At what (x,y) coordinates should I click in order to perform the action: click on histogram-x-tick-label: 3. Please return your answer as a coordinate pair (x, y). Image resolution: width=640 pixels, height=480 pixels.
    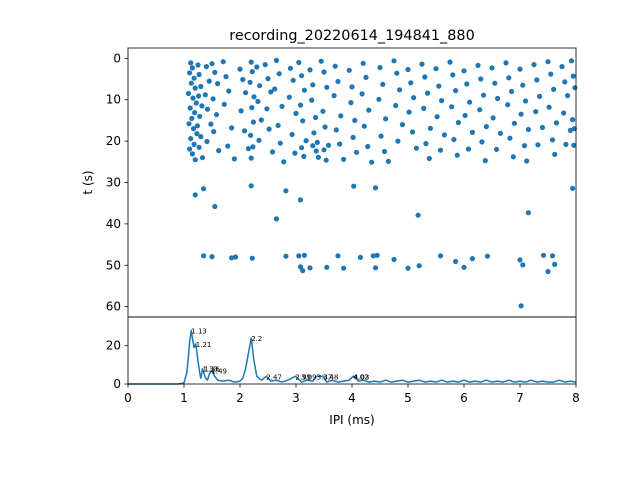
    Looking at the image, I should click on (296, 398).